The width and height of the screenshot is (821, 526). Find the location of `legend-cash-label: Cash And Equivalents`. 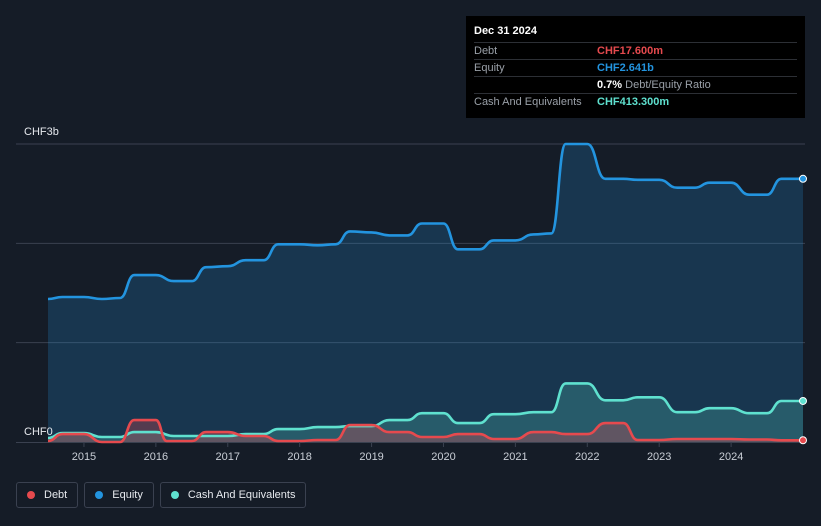

legend-cash-label: Cash And Equivalents is located at coordinates (241, 495).